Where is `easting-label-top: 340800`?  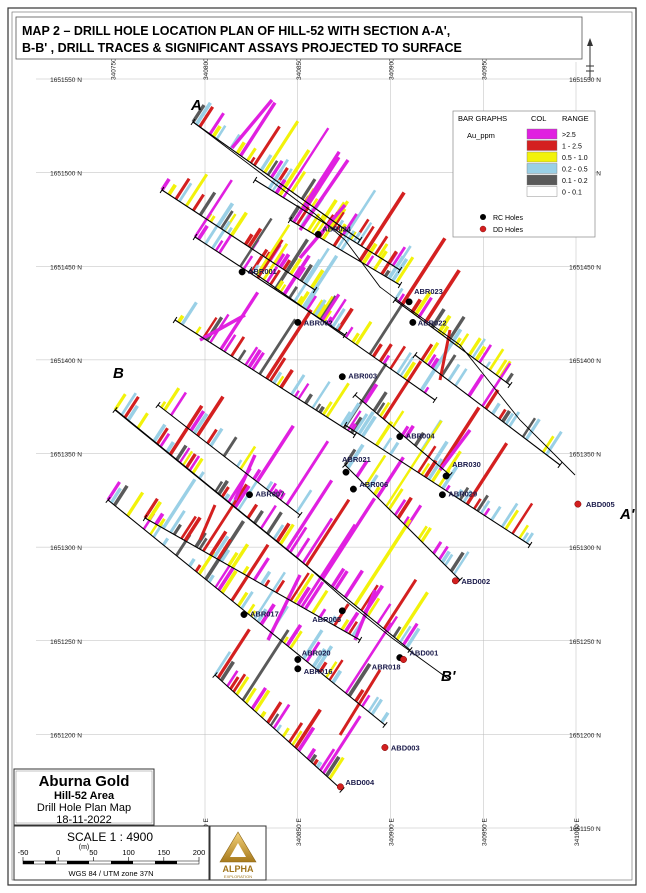
easting-label-top: 340800 is located at coordinates (206, 69).